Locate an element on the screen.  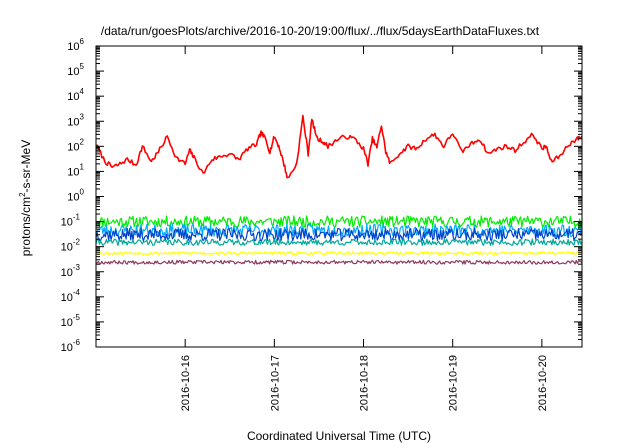
y-tick-label: 10⁻⁶ is located at coordinates (71, 346).